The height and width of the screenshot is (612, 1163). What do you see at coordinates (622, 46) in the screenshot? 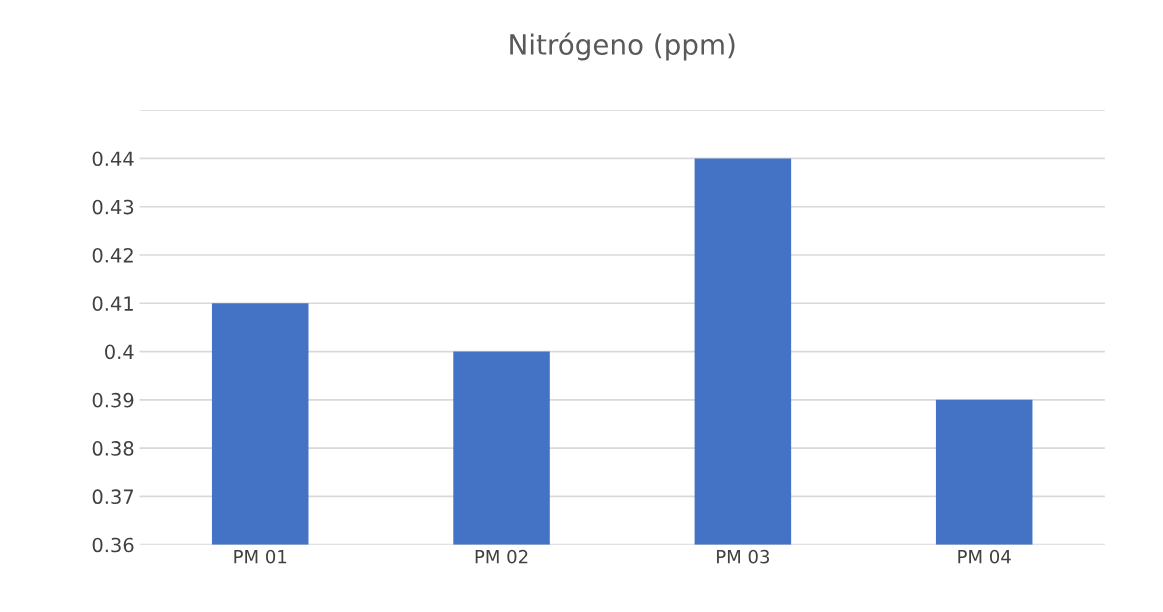
I see `chart-title: Nitrógeno (ppm)` at bounding box center [622, 46].